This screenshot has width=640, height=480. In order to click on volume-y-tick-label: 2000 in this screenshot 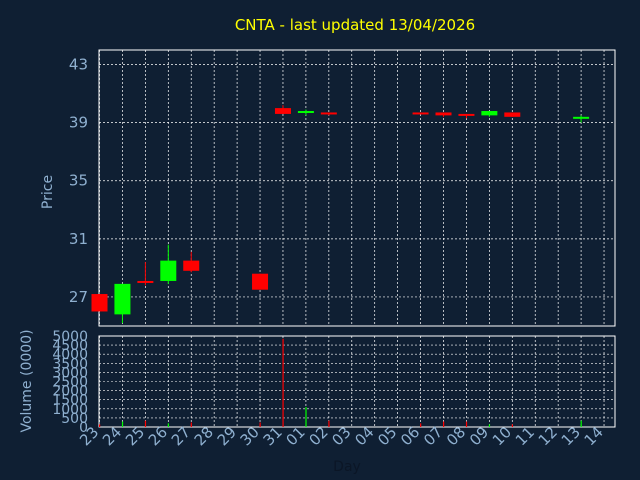, I will do `click(70, 392)`.